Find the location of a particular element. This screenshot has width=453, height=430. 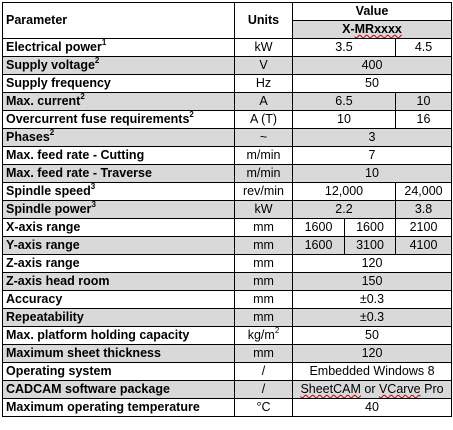

header-parameter: Parameter is located at coordinates (118, 20).